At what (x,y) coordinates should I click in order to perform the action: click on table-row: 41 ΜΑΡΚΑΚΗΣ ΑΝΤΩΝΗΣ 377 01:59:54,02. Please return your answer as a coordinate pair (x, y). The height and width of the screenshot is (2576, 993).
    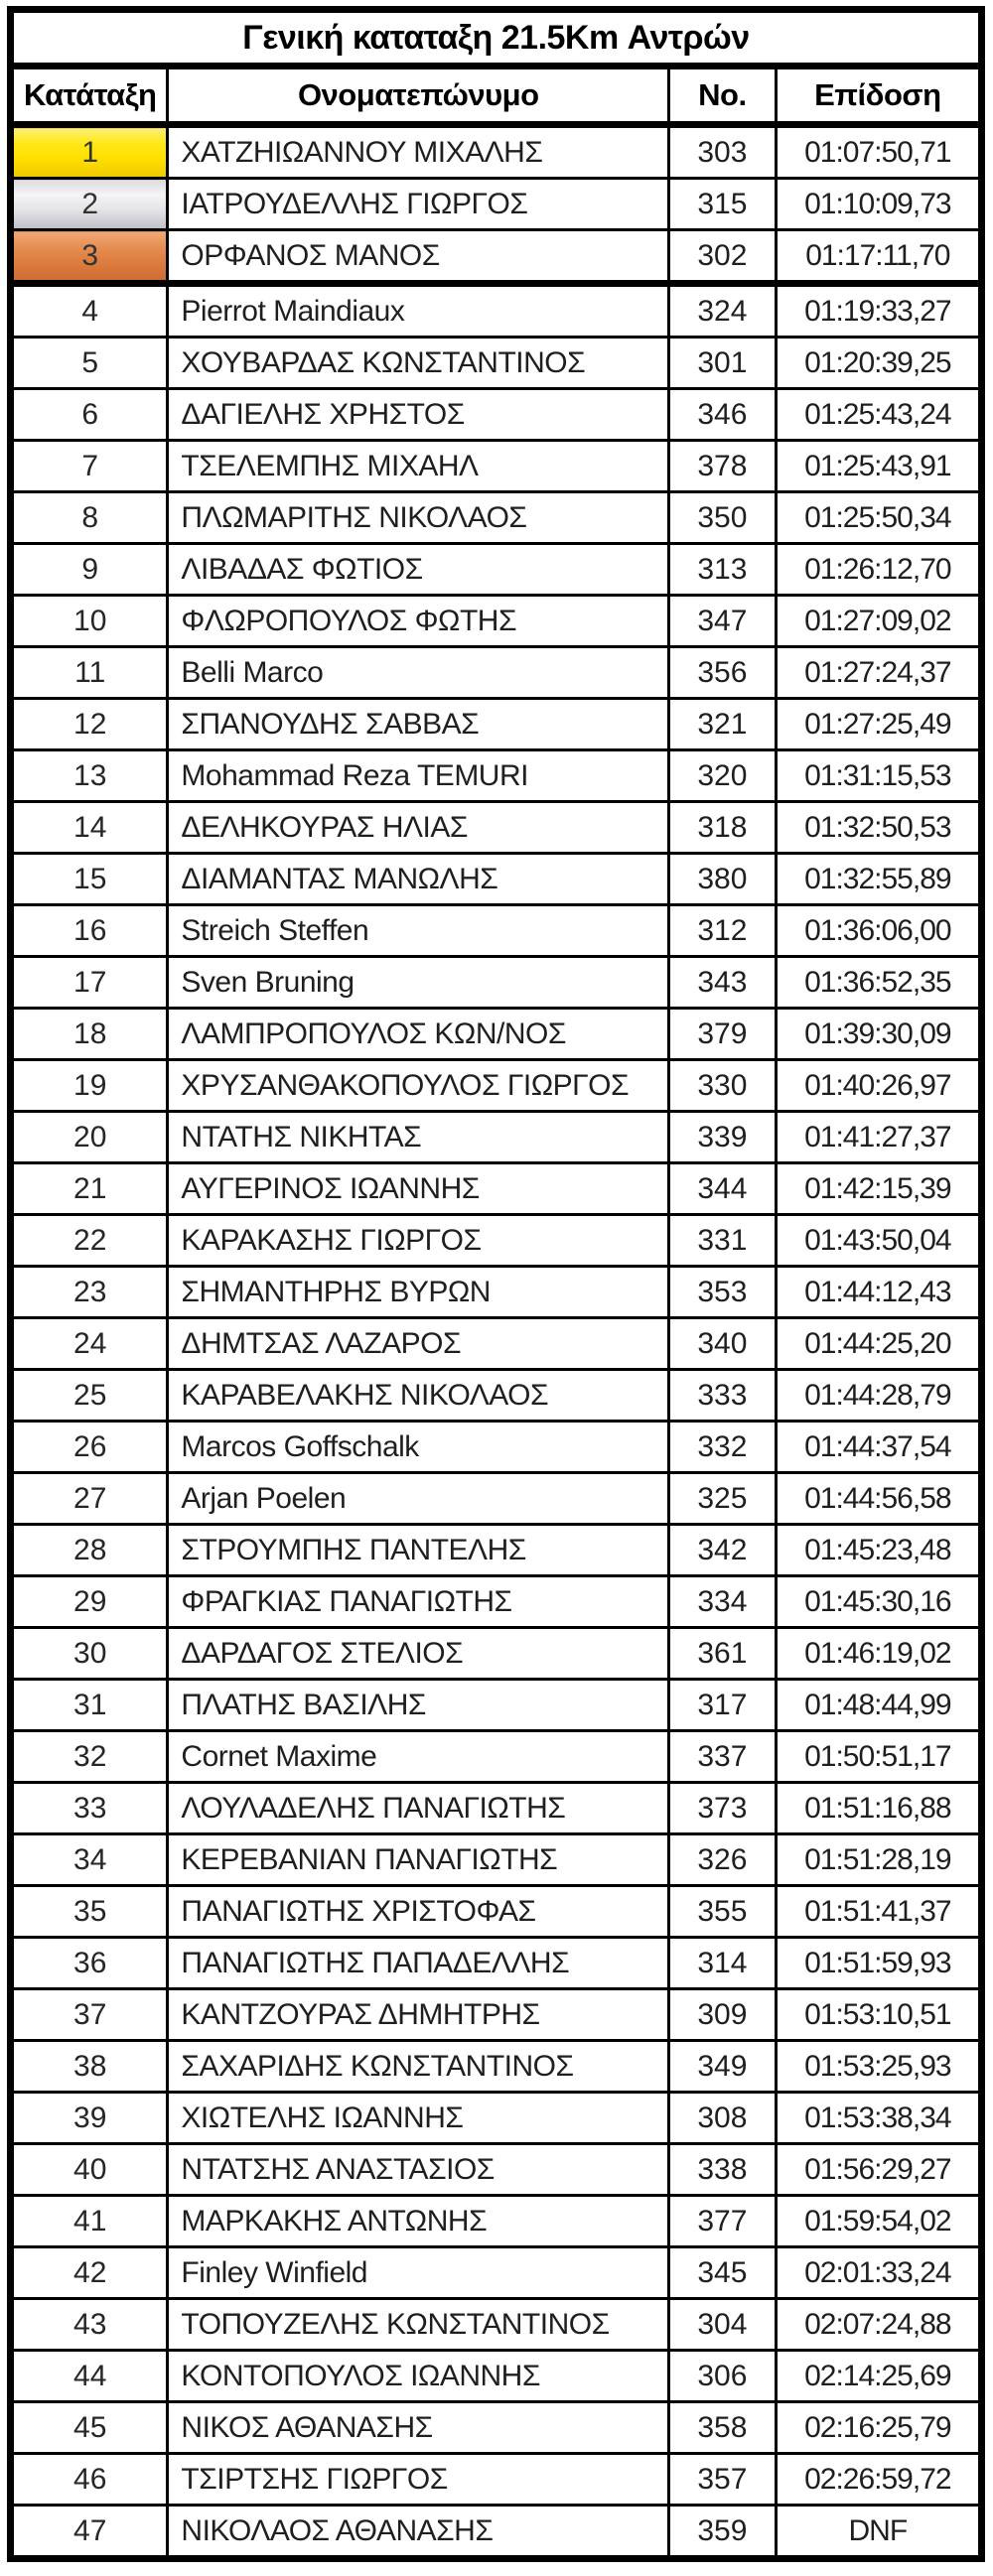
    Looking at the image, I should click on (496, 2221).